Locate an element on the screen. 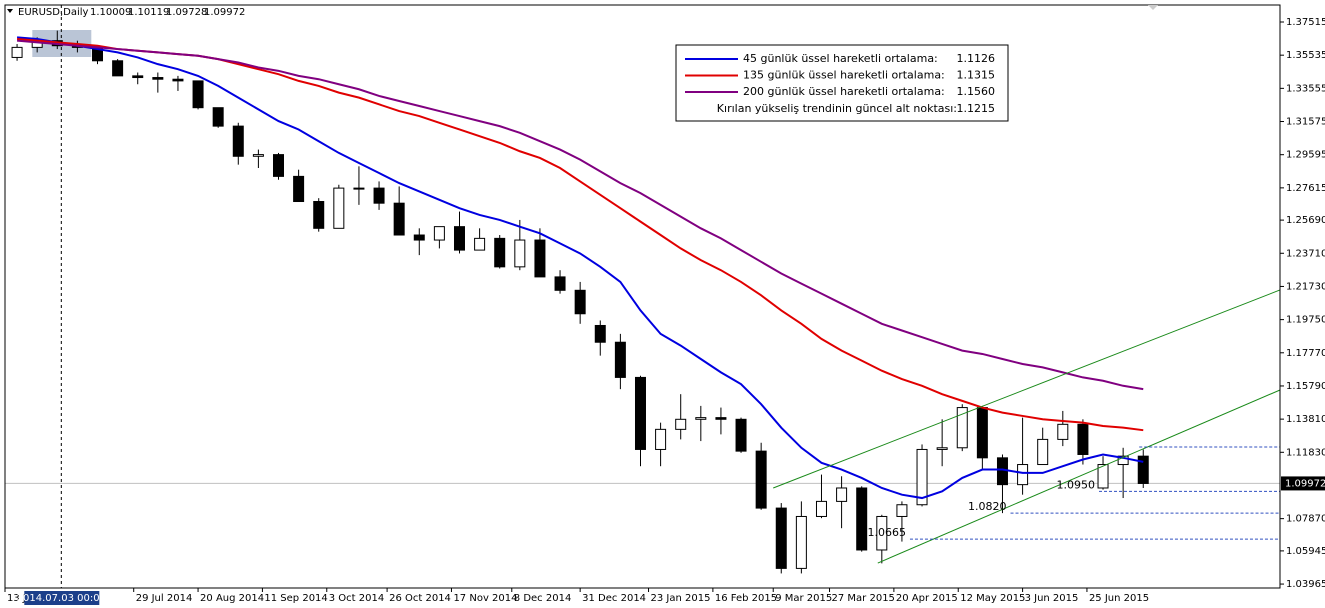 The width and height of the screenshot is (1325, 608). y-tick-label: 1.17770 is located at coordinates (1305, 353).